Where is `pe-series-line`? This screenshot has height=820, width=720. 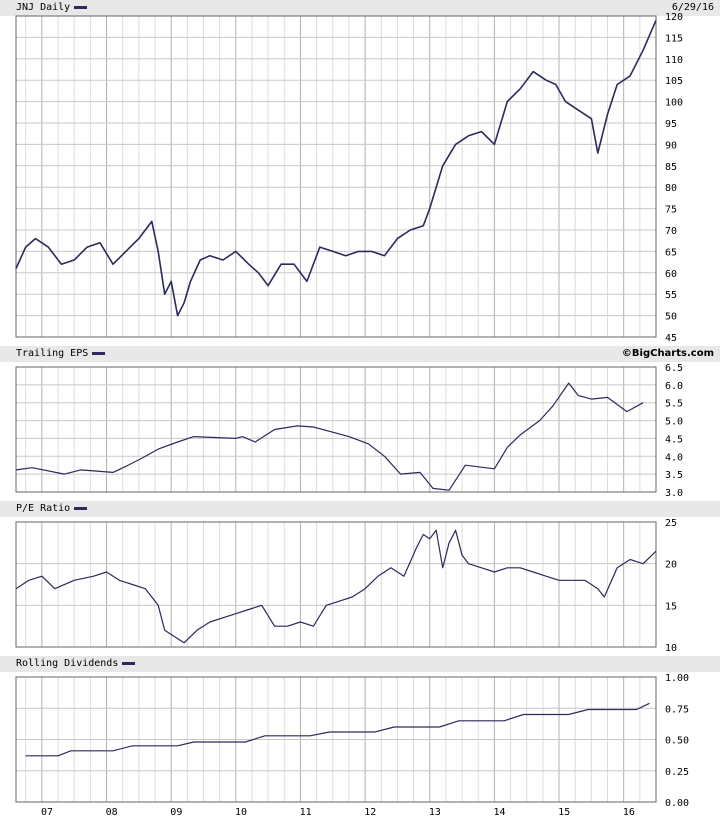
pe-series-line is located at coordinates (336, 586).